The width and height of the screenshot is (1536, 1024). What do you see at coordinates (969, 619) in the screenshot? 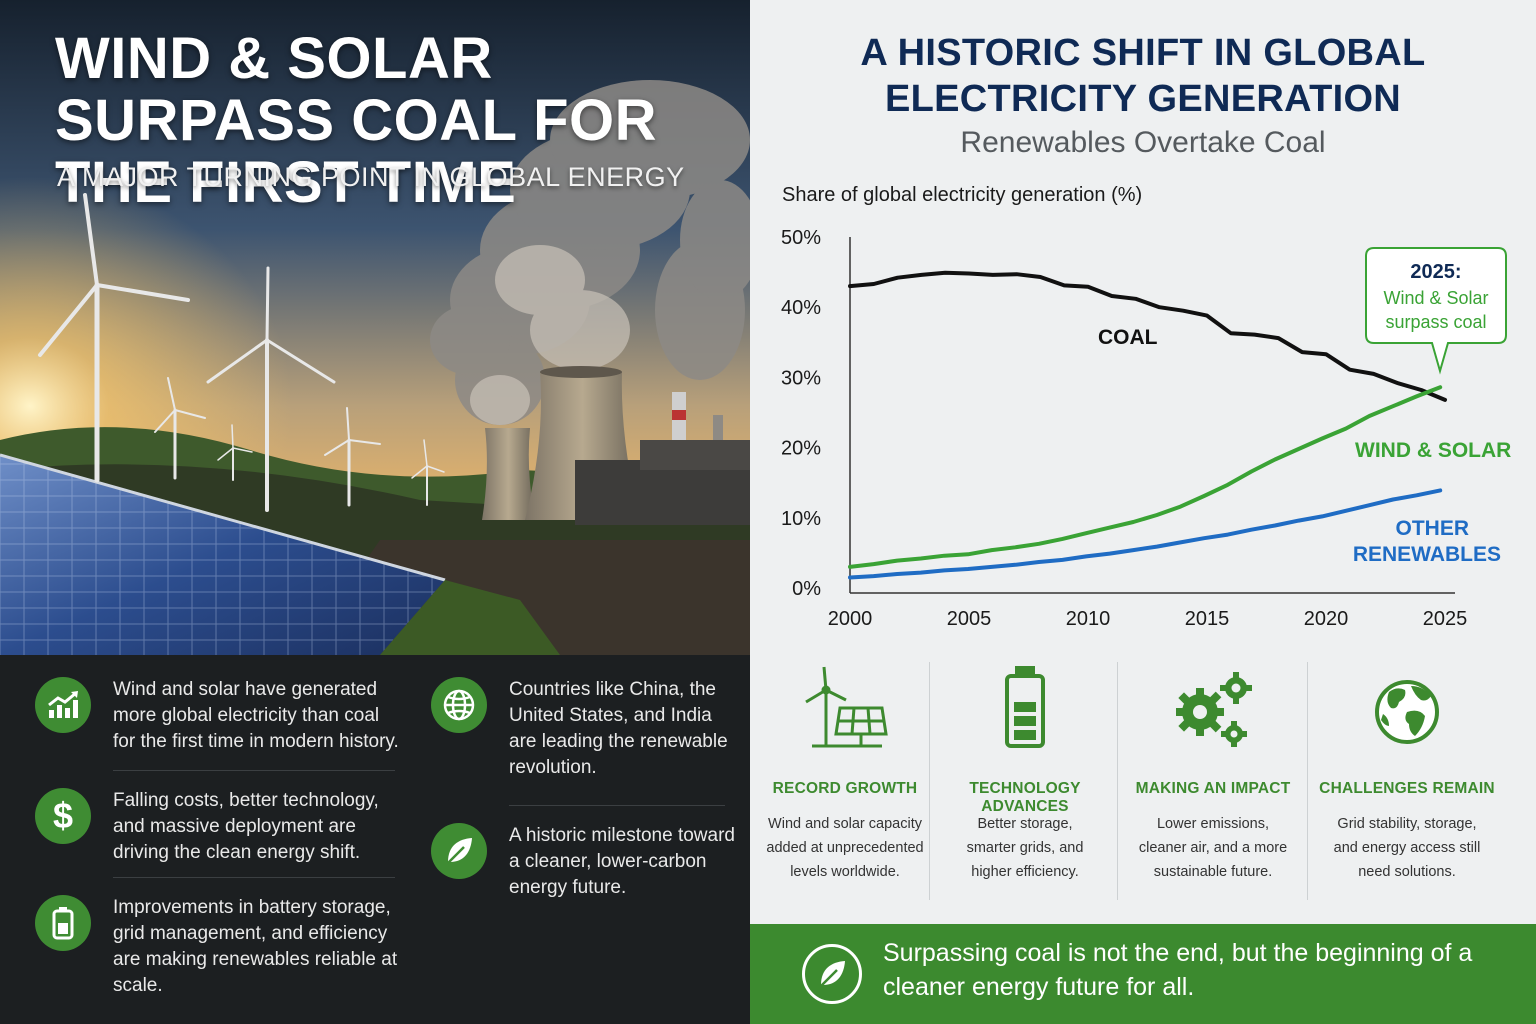
I see `x-tick-label: 2005` at bounding box center [969, 619].